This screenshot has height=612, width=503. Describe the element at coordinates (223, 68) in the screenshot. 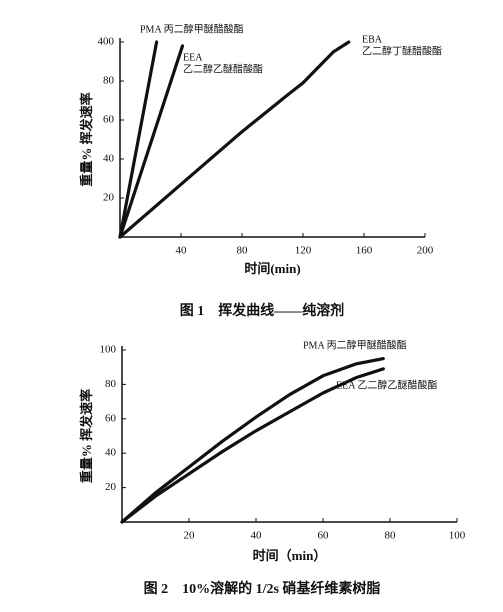

I see `annotation: 乙二醇乙醚醋酸酯` at that location.